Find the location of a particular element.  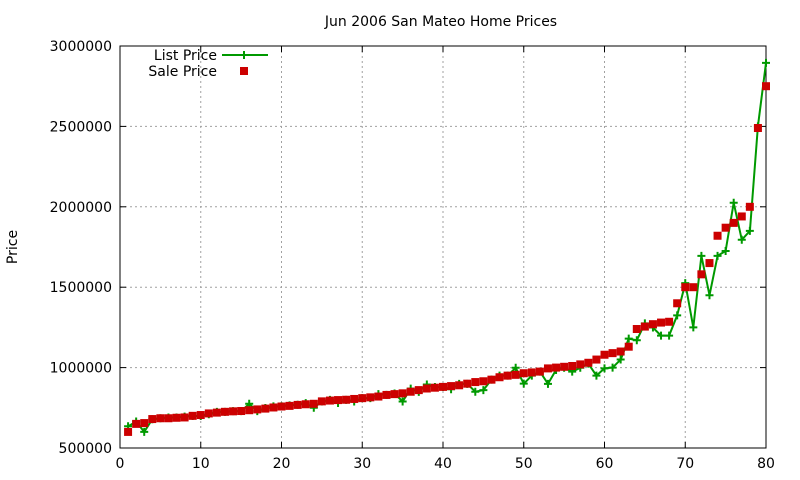

x-tick-label: 80 is located at coordinates (766, 464).